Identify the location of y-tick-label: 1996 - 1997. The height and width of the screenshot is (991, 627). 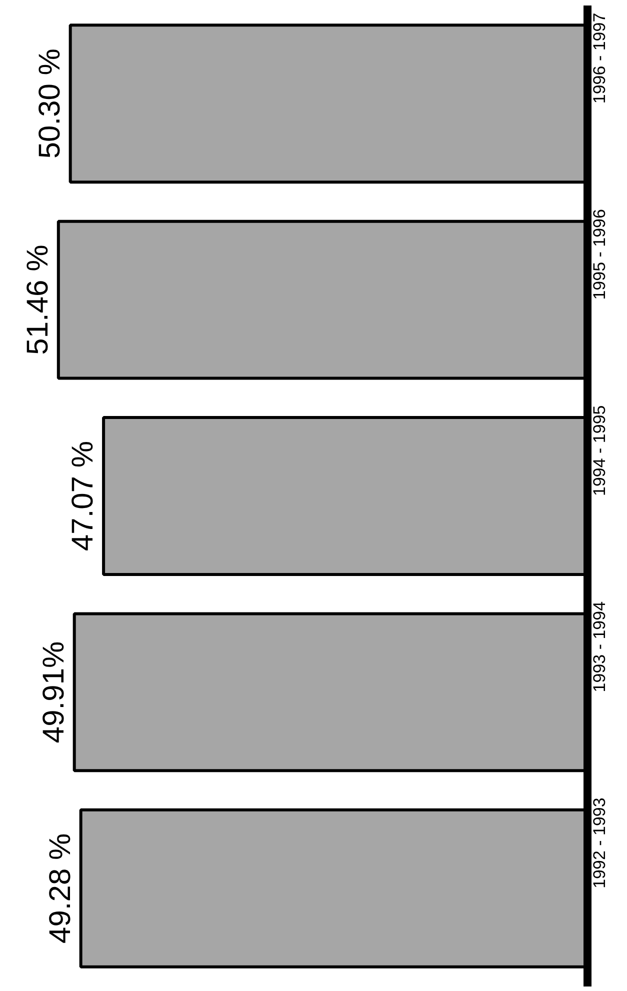
(599, 58).